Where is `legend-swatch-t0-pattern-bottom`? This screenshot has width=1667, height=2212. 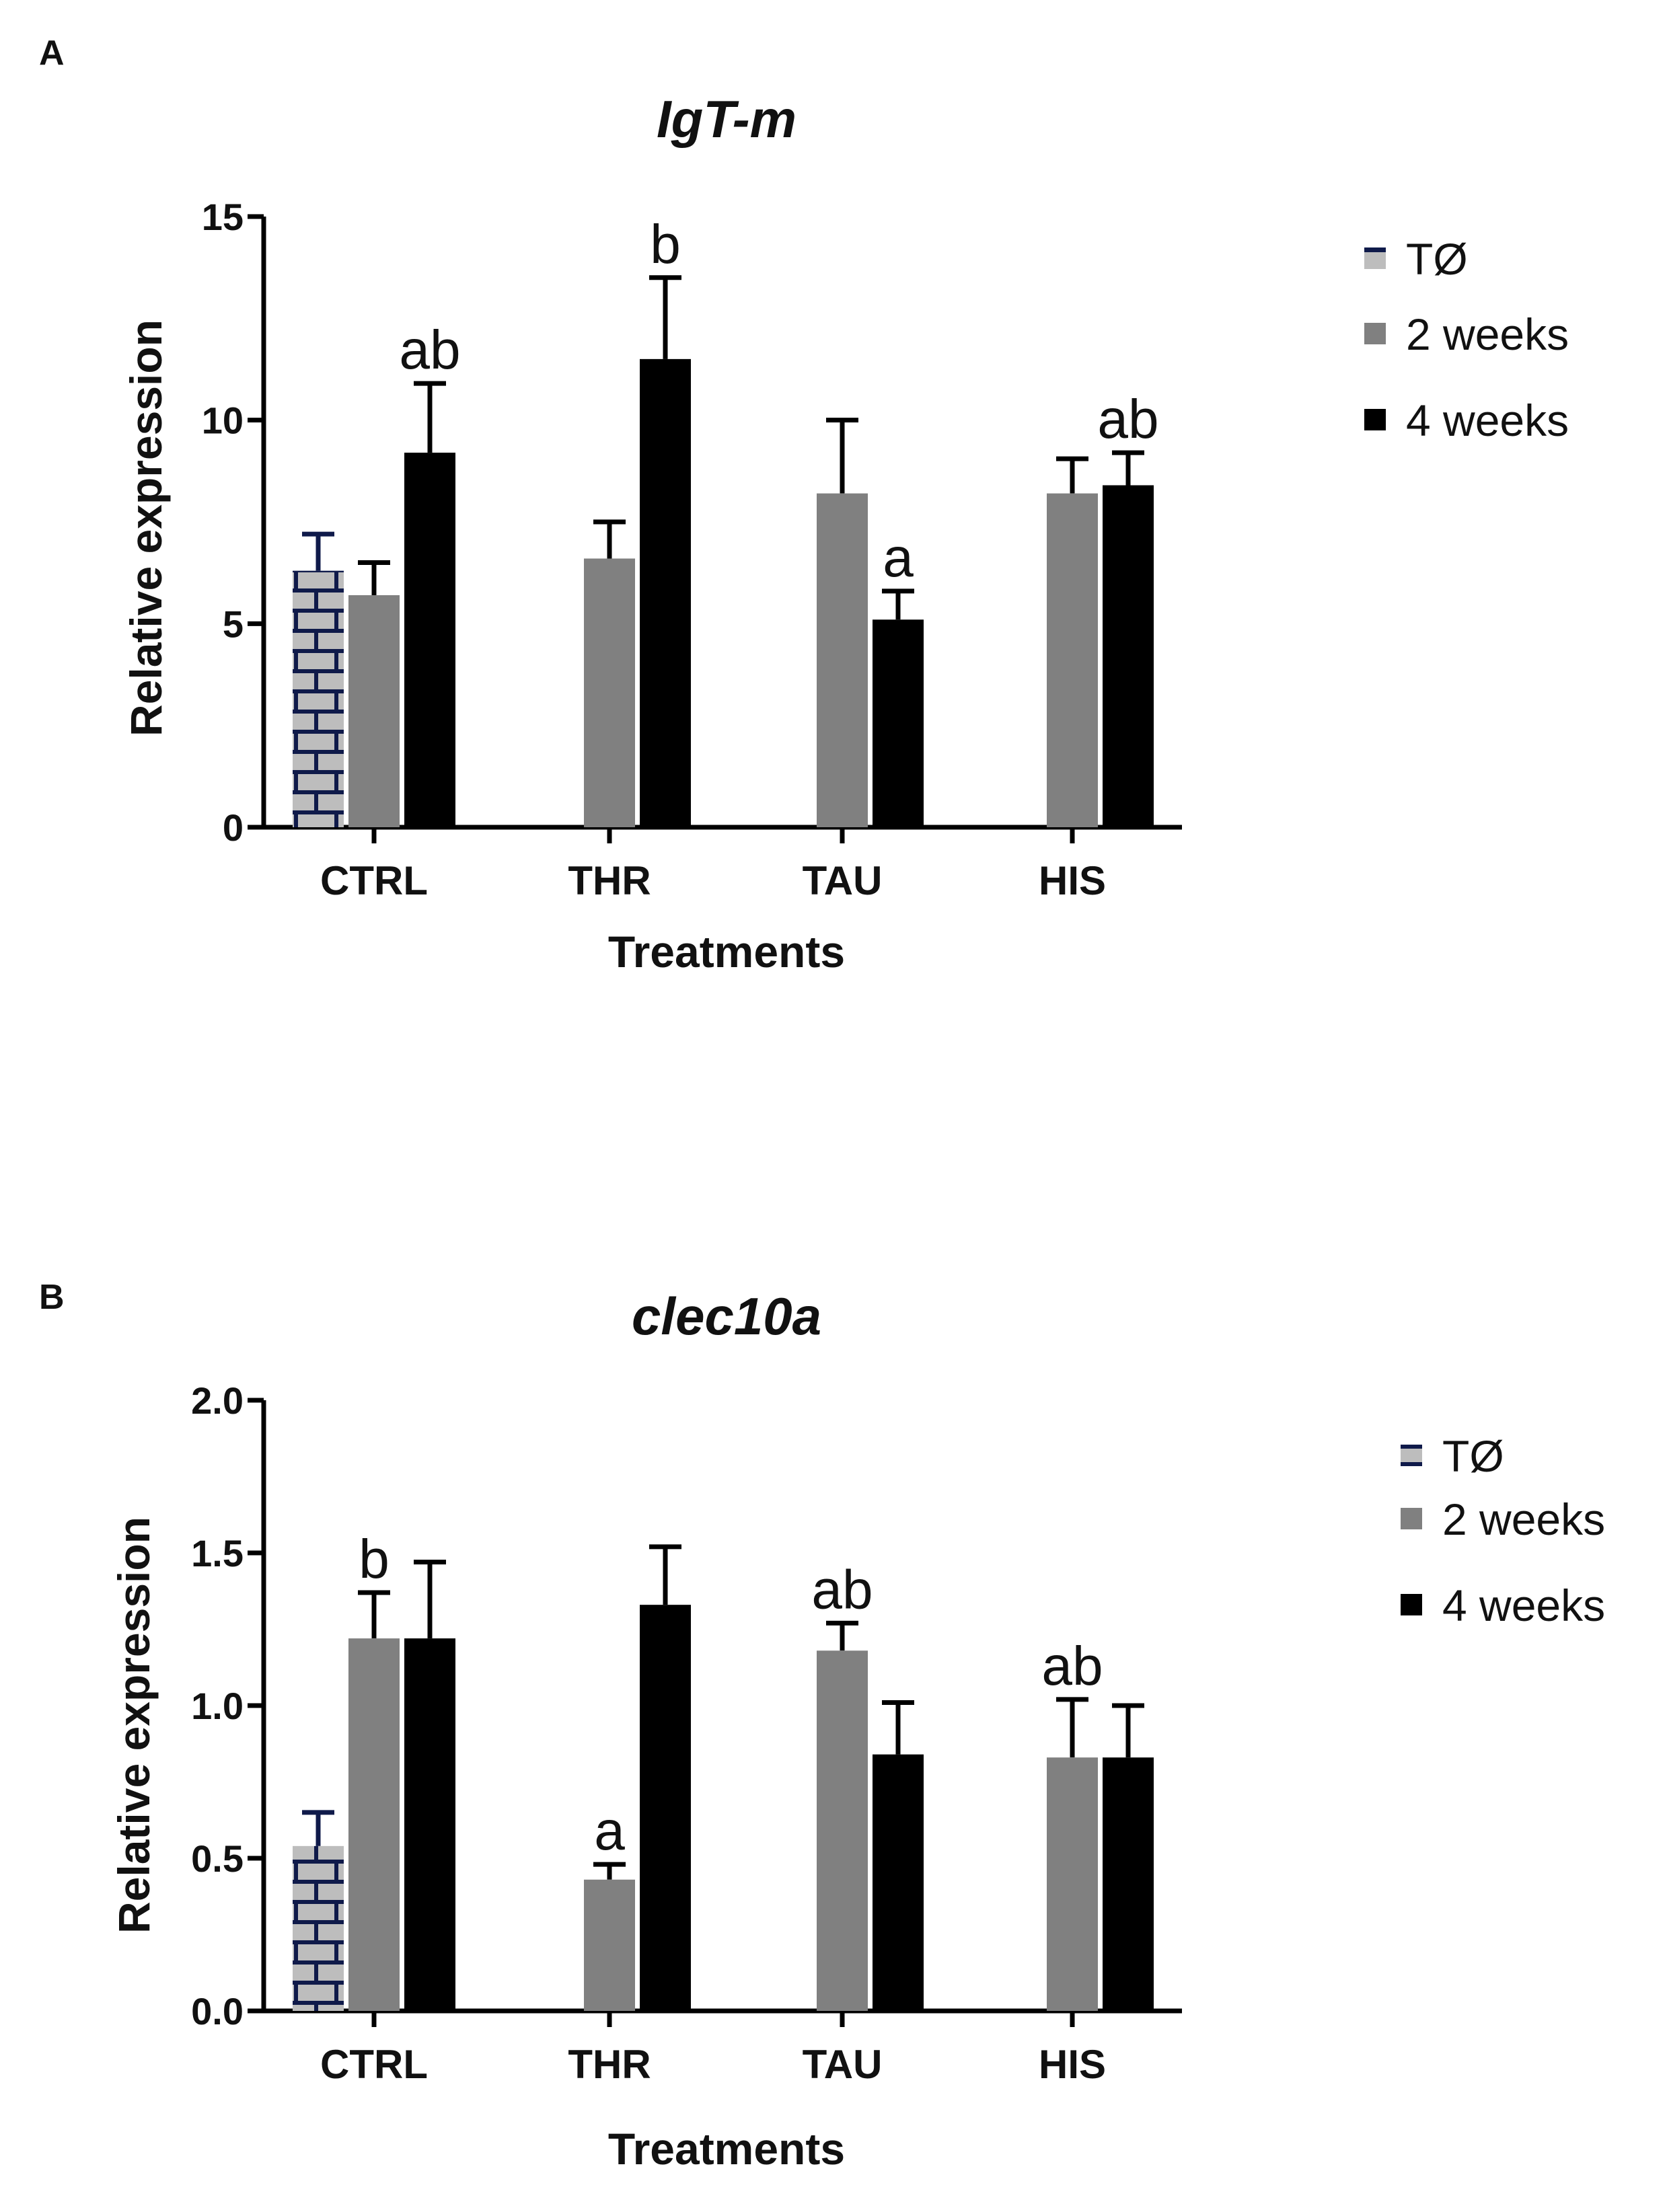
legend-swatch-t0-pattern-bottom is located at coordinates (1412, 1464).